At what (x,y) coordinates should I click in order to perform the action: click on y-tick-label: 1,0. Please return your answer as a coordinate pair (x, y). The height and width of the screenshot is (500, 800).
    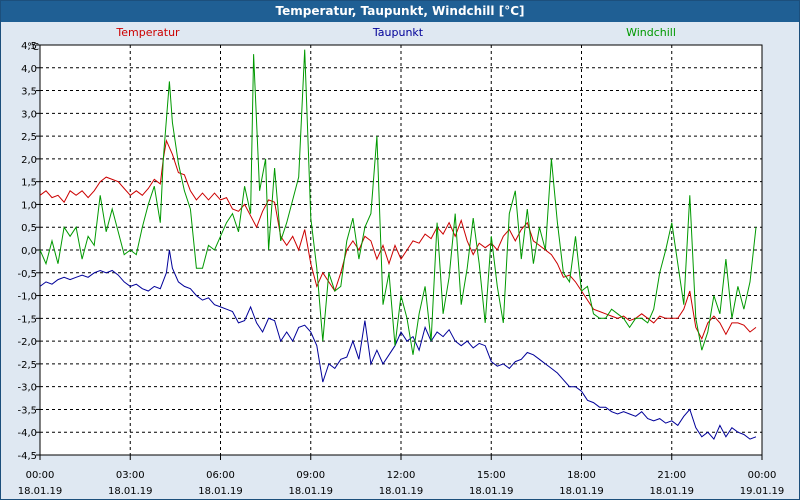
    Looking at the image, I should click on (29, 205).